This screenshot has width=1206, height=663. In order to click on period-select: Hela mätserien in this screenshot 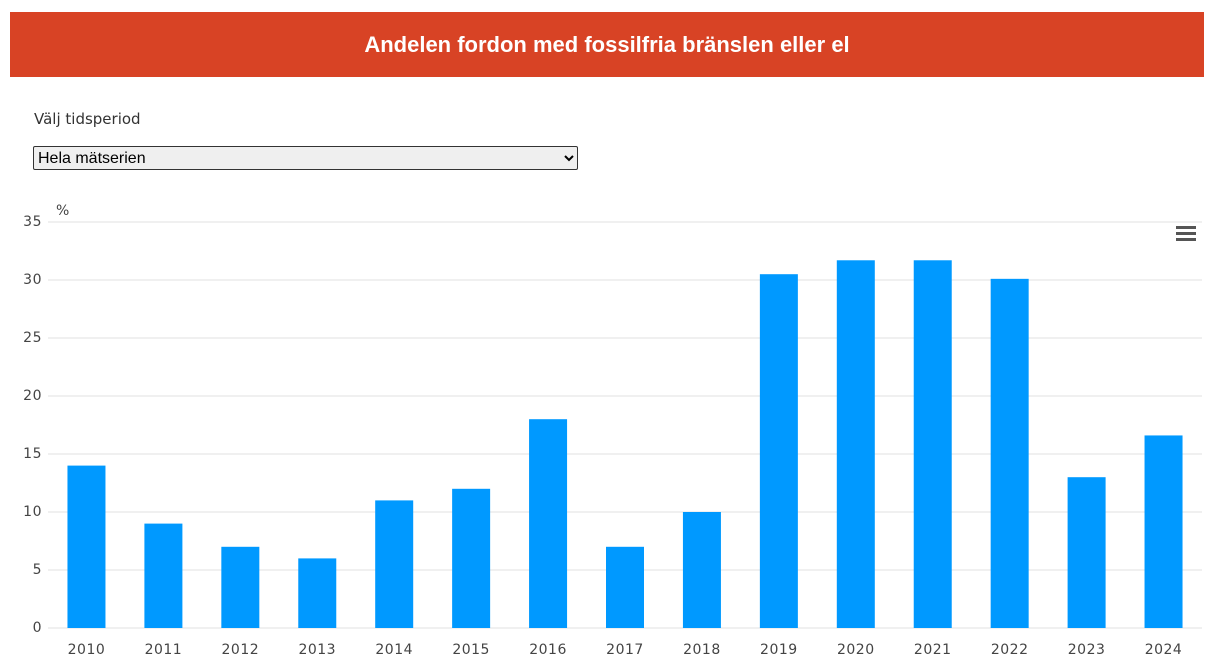, I will do `click(305, 158)`.